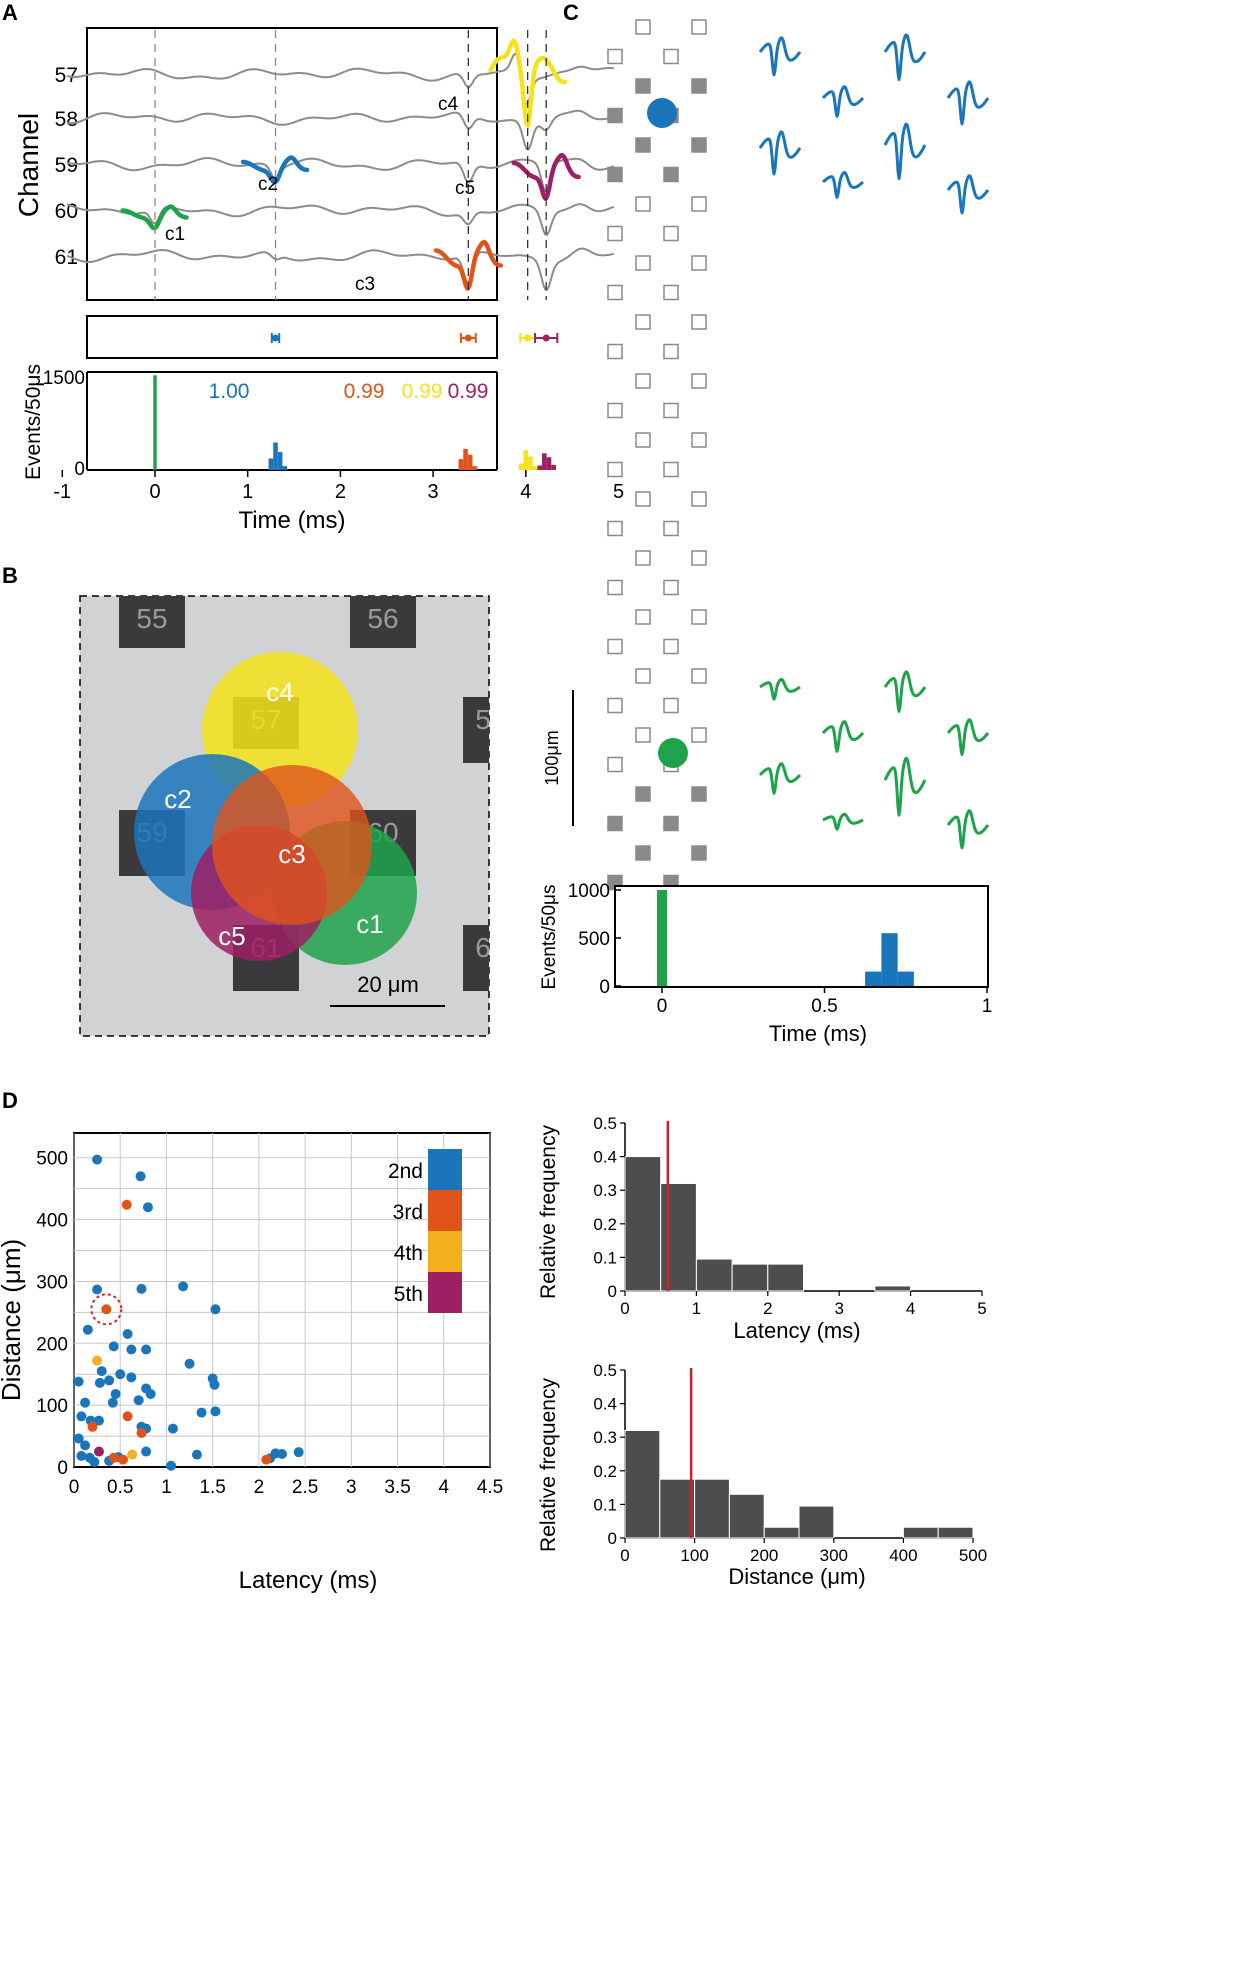 This screenshot has height=1988, width=1257. What do you see at coordinates (151, 618) in the screenshot?
I see `electrode-label: 55` at bounding box center [151, 618].